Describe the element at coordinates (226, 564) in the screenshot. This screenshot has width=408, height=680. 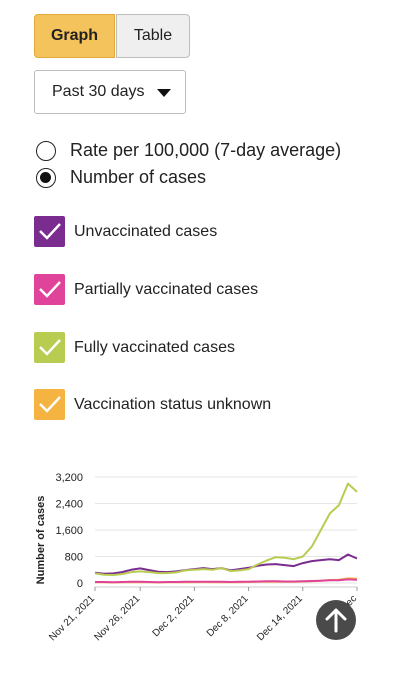
I see `series-line-unvaccinated-cases` at that location.